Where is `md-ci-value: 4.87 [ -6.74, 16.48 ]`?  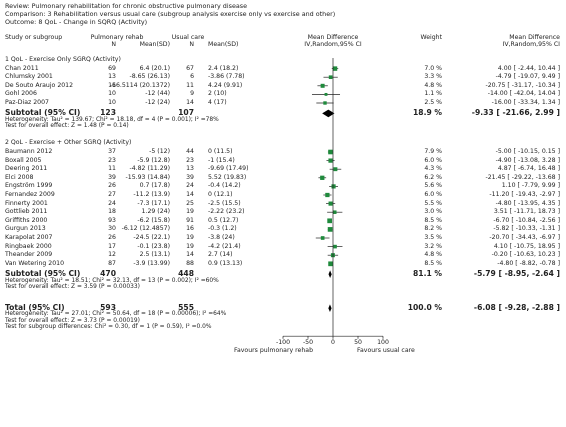
md-ci-value: 4.87 [ -6.74, 16.48 ] is located at coordinates (528, 169).